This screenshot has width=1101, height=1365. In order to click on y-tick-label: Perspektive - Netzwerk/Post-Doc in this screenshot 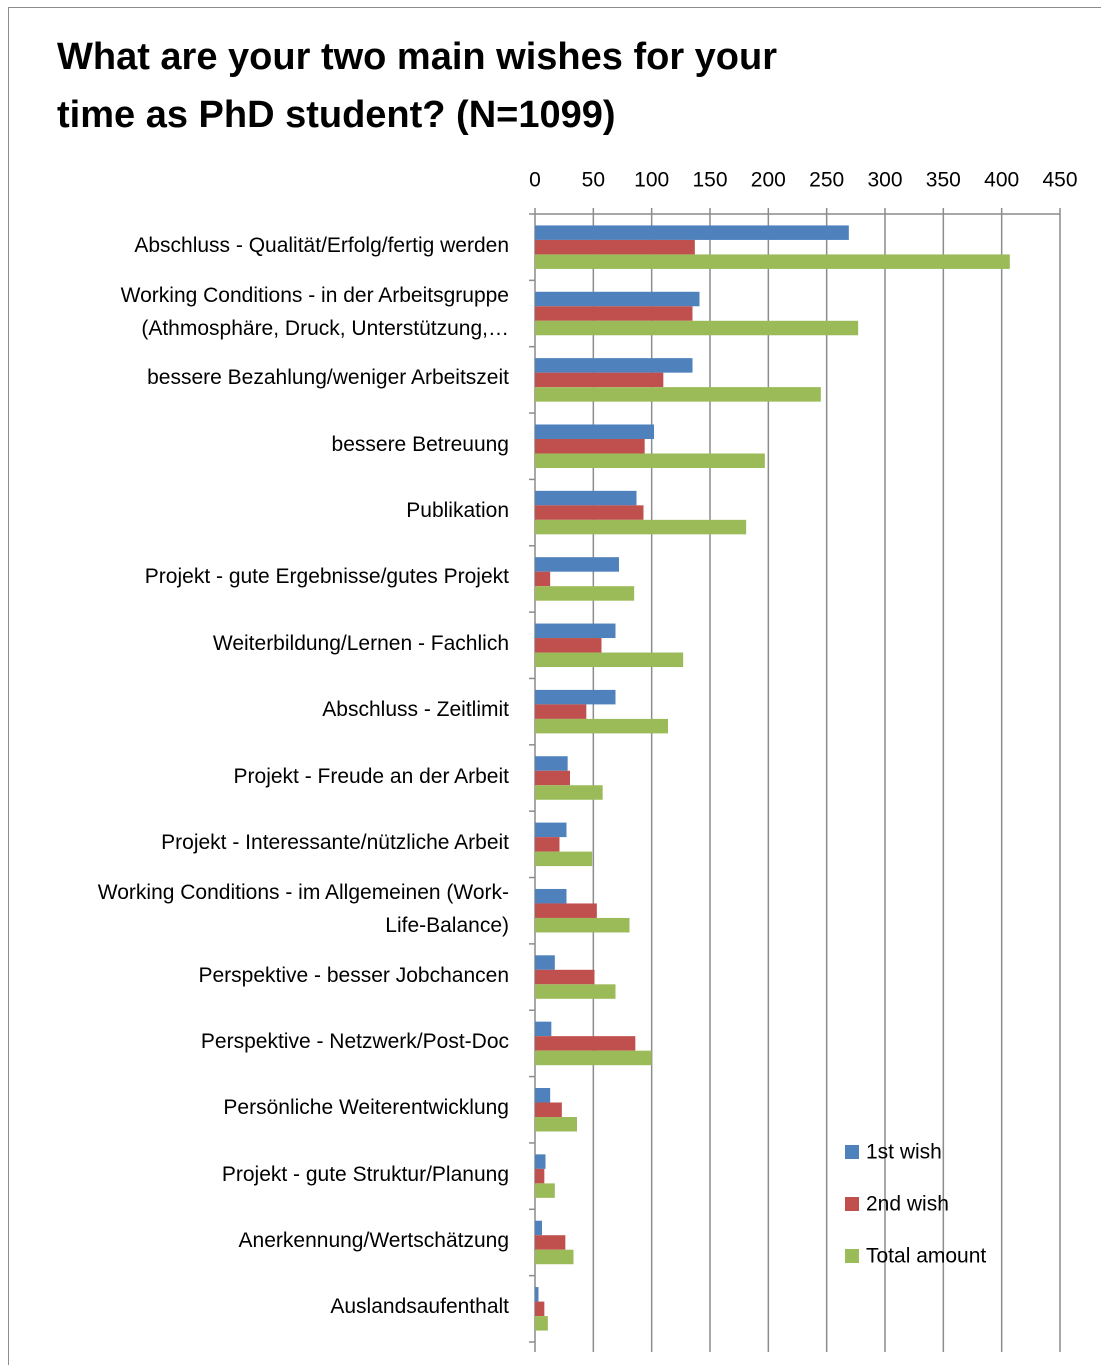, I will do `click(354, 1041)`.